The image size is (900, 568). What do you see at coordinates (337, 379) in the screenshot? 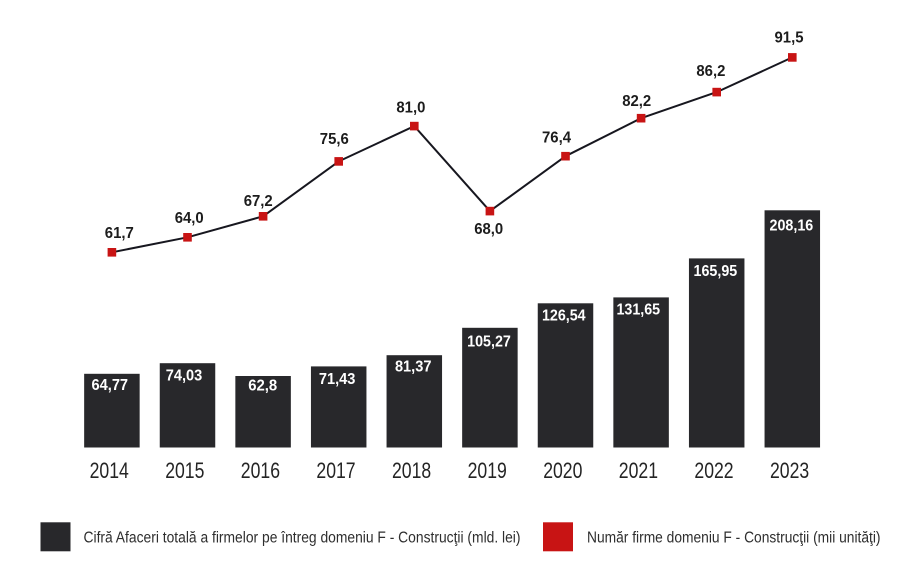
I see `svg-text: 71,43` at bounding box center [337, 379].